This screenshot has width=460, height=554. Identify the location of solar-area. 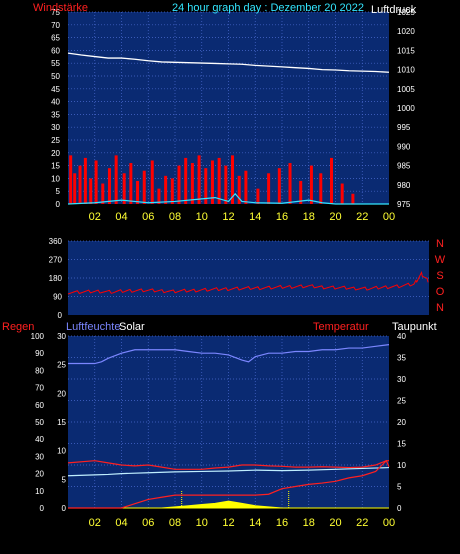
(228, 504).